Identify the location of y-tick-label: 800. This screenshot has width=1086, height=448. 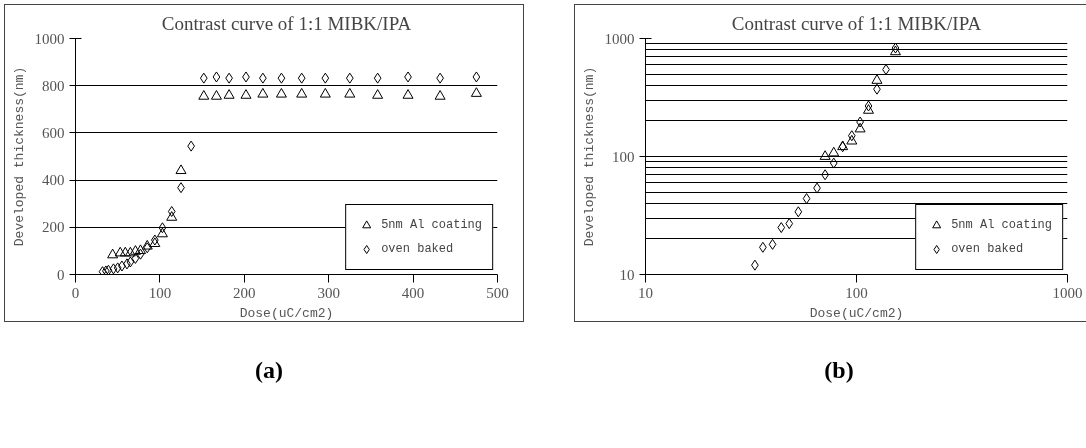
(53, 85).